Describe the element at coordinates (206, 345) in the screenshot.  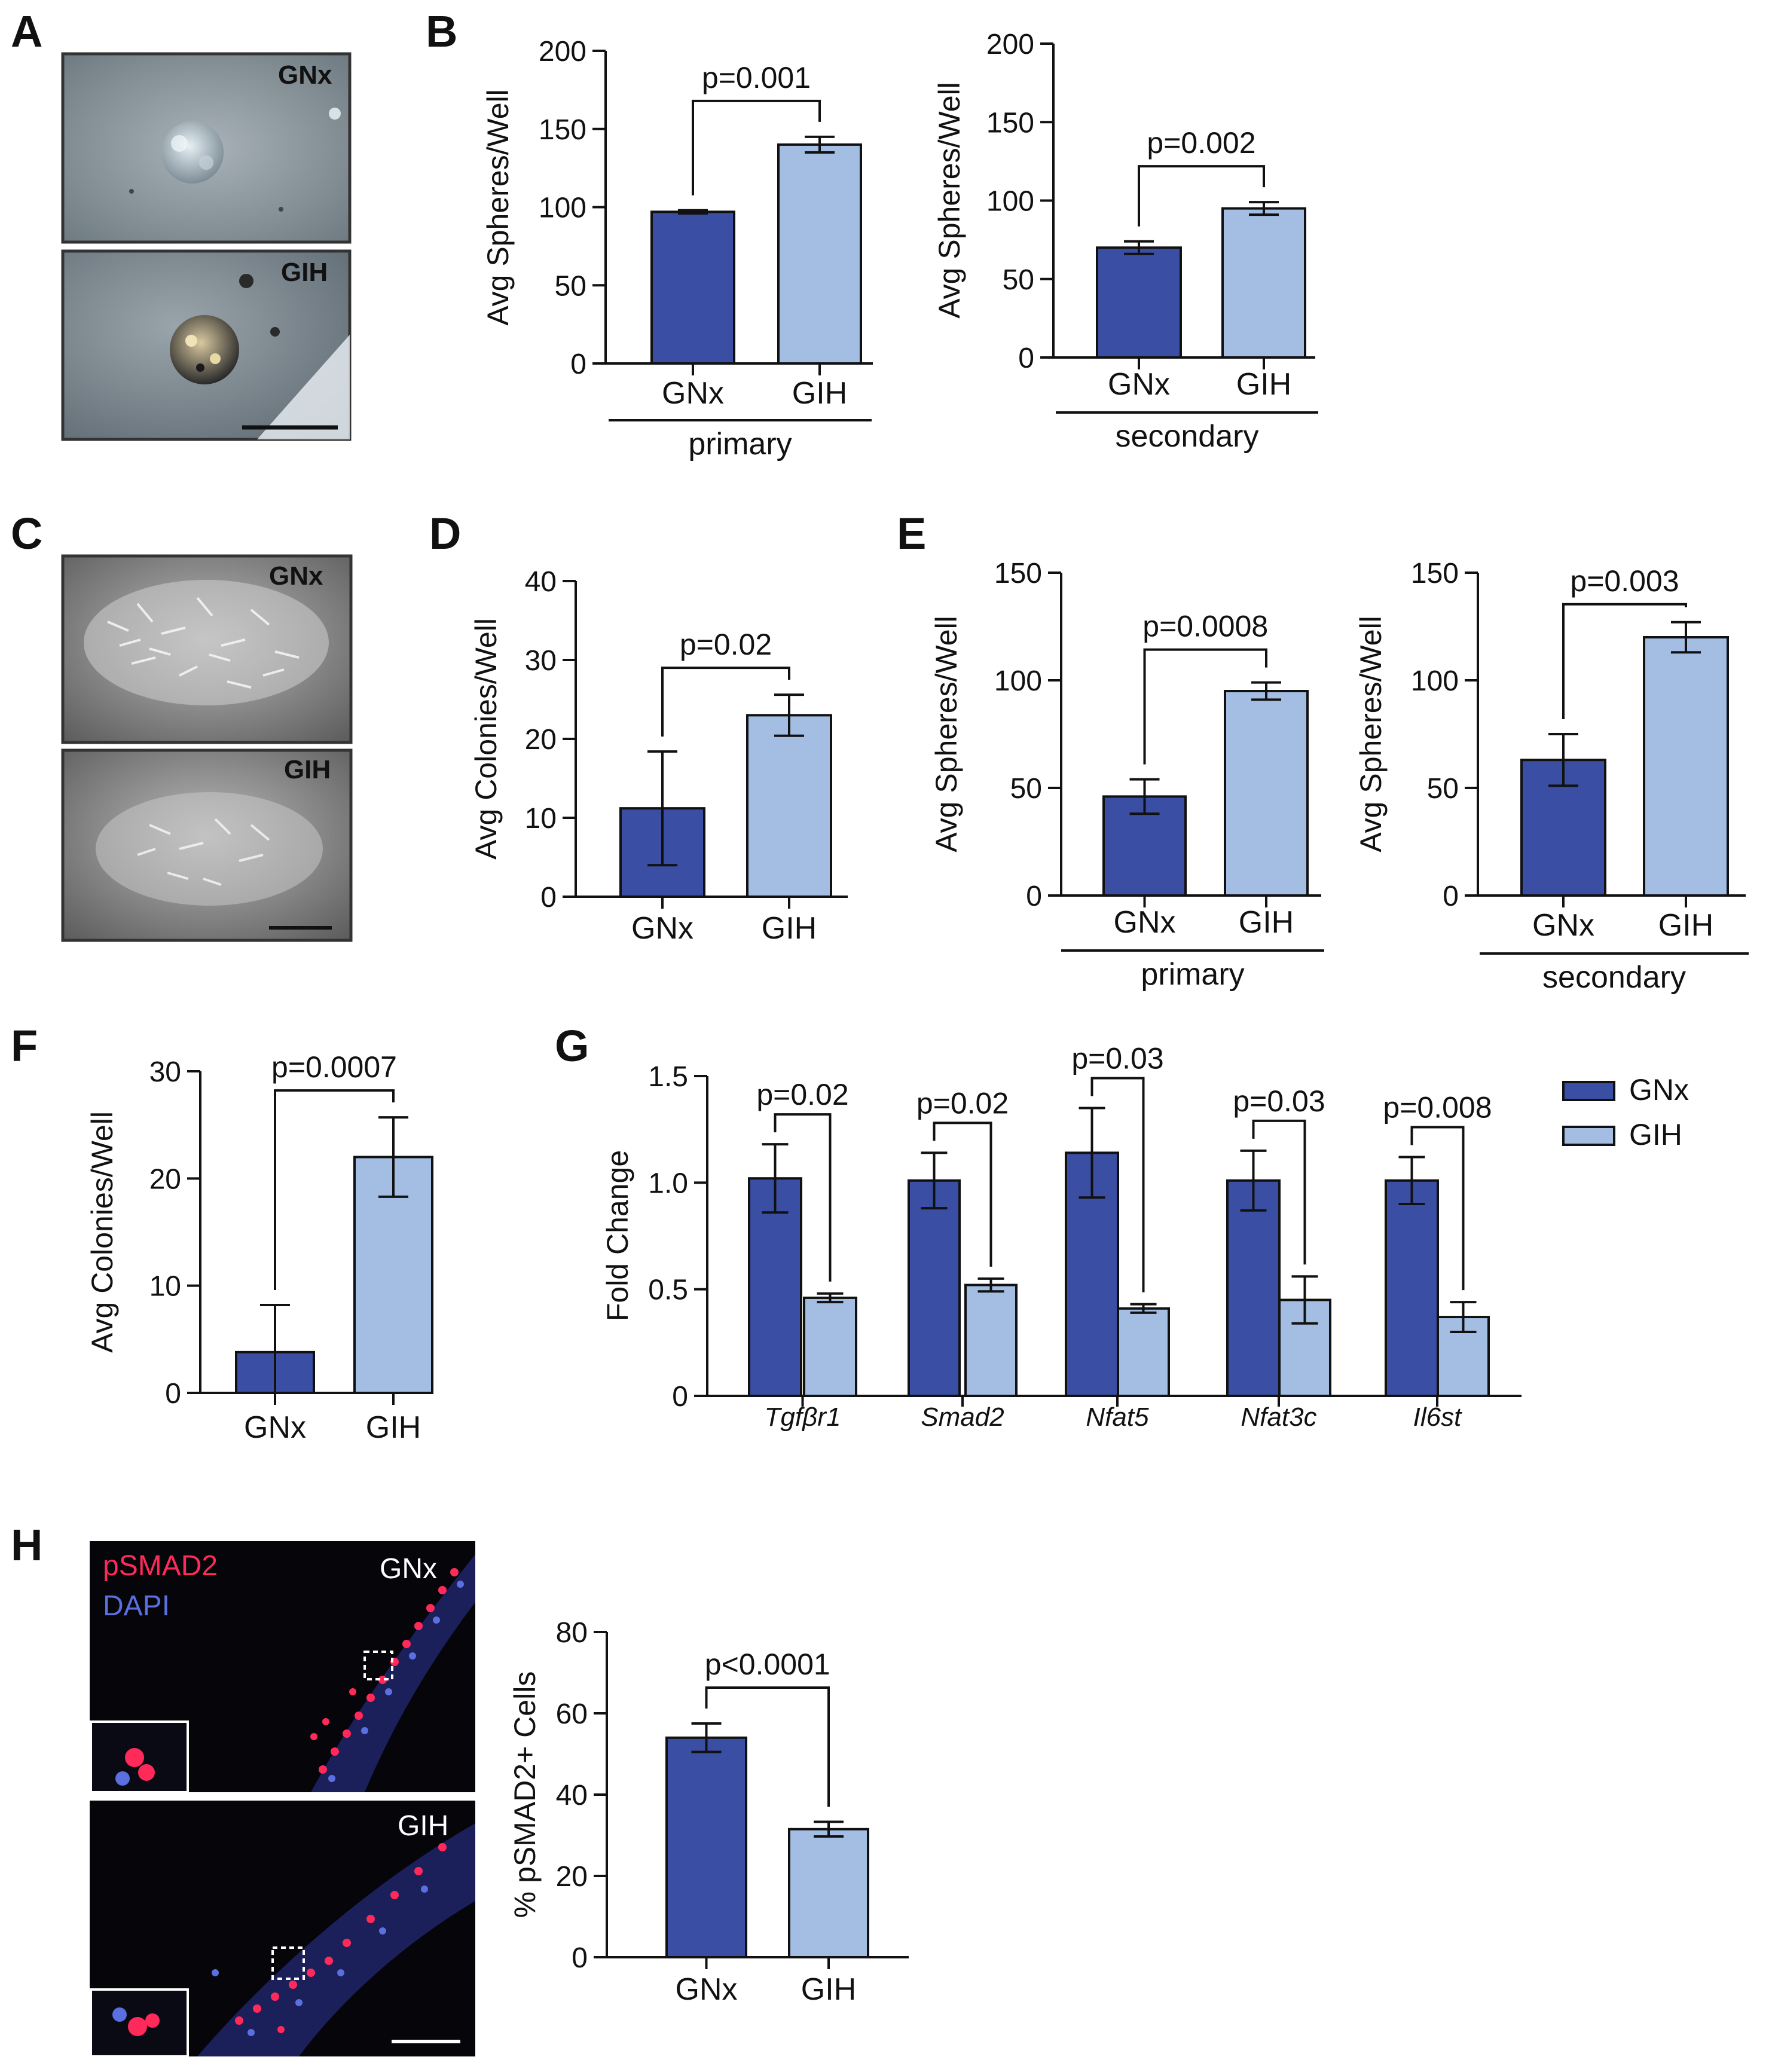
I see `micrograph-a-gih: GIH` at that location.